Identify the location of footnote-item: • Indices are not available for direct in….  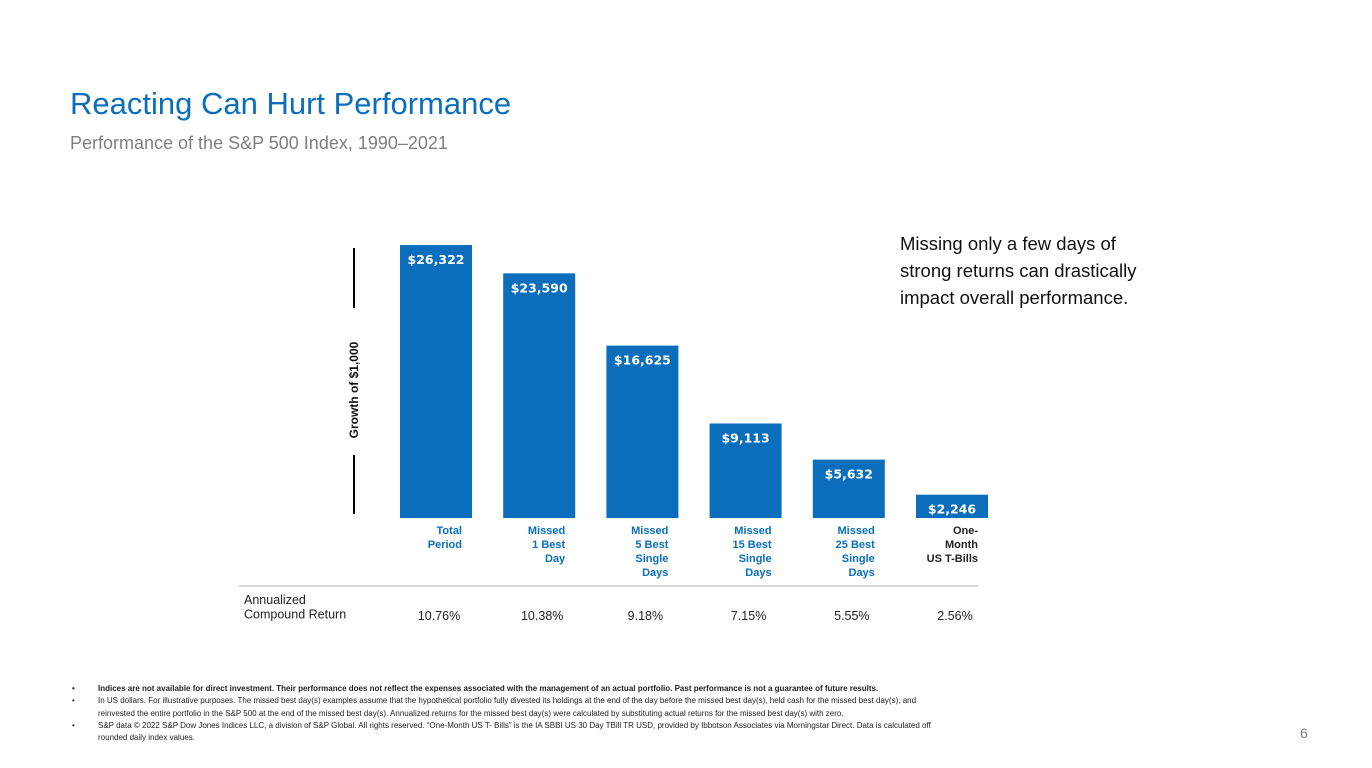
(475, 688).